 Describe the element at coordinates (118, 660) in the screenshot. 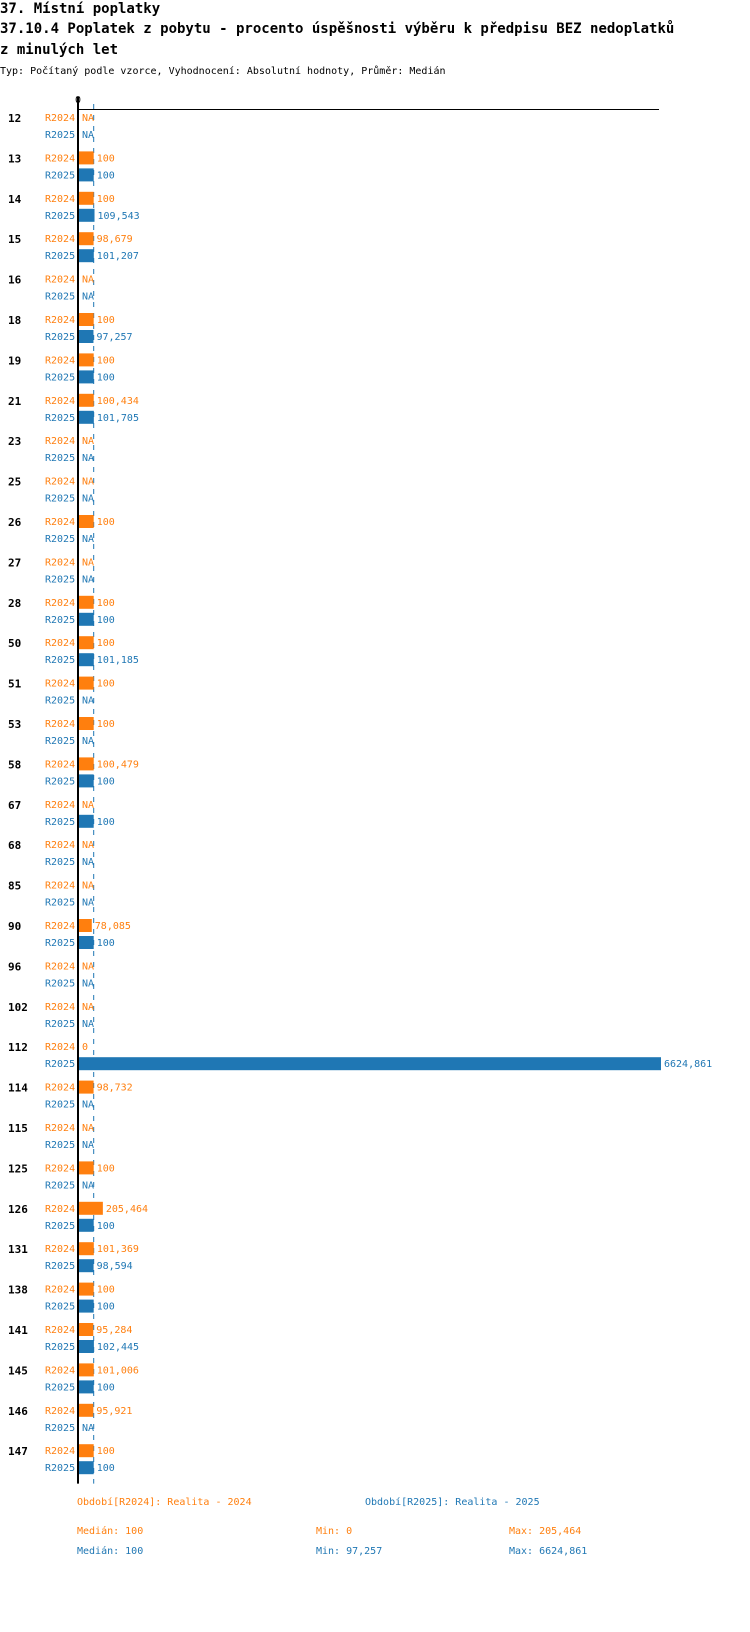

I see `data-label: 101,185` at that location.